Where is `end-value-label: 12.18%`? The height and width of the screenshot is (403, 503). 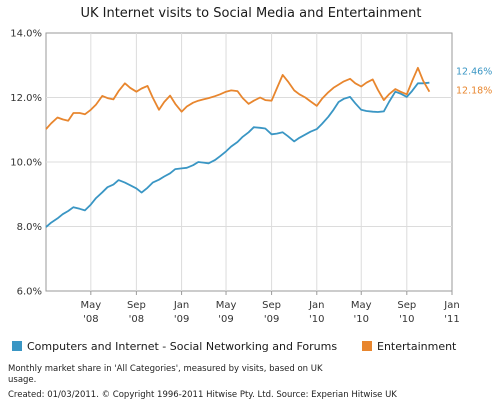
end-value-label: 12.18% is located at coordinates (474, 91).